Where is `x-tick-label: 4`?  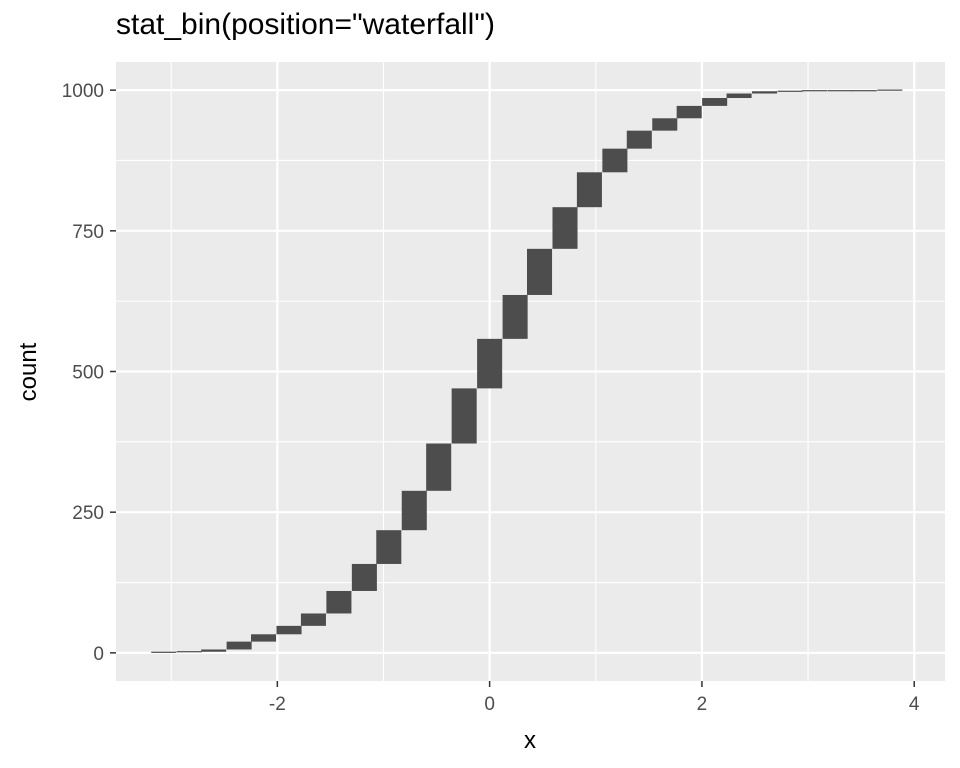 x-tick-label: 4 is located at coordinates (914, 704).